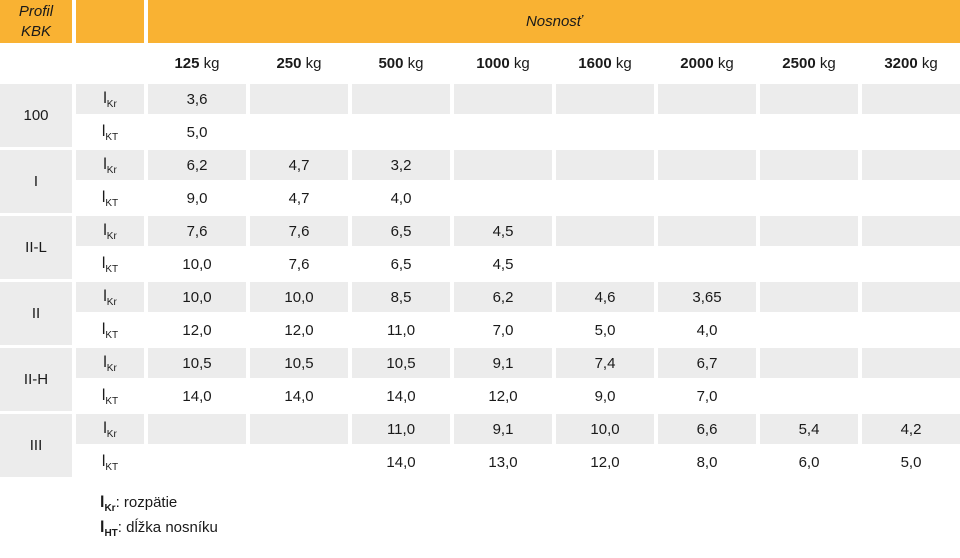 Image resolution: width=960 pixels, height=558 pixels. What do you see at coordinates (401, 63) in the screenshot?
I see `capacity-header-500: 500 kg` at bounding box center [401, 63].